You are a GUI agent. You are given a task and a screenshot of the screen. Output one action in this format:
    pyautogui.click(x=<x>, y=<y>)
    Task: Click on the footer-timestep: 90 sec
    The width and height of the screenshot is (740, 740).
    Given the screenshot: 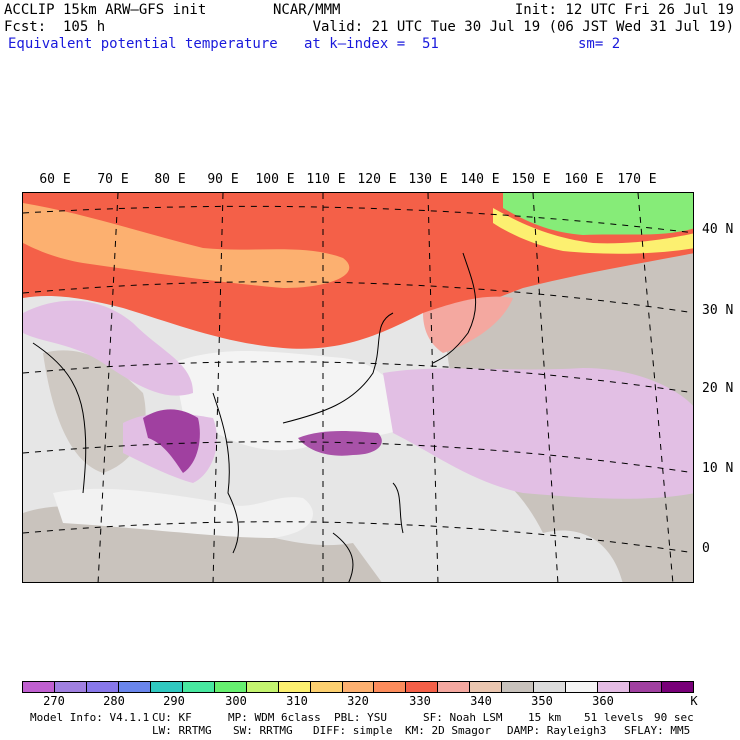 What is the action you would take?
    pyautogui.click(x=674, y=717)
    